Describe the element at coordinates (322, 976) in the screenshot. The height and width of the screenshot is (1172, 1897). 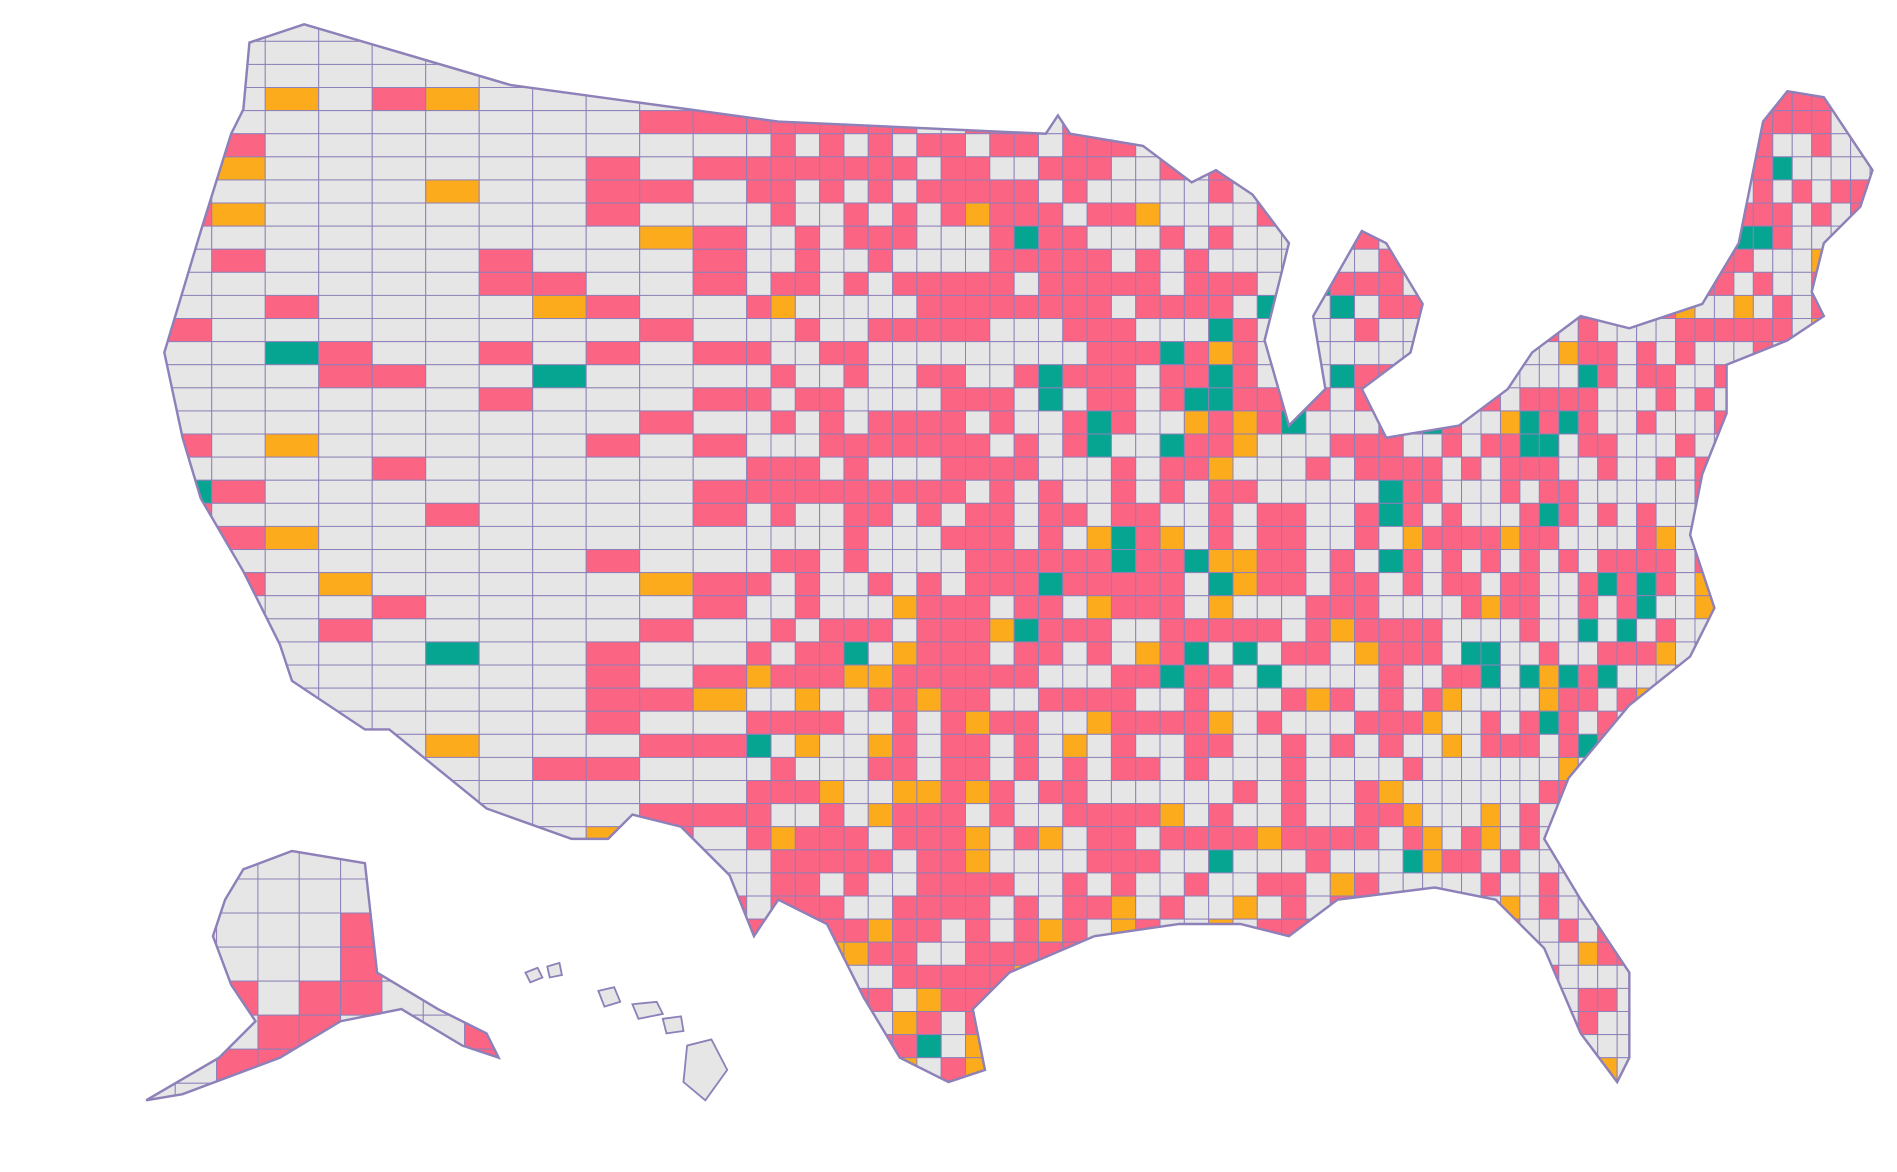
I see `alaska-counties` at that location.